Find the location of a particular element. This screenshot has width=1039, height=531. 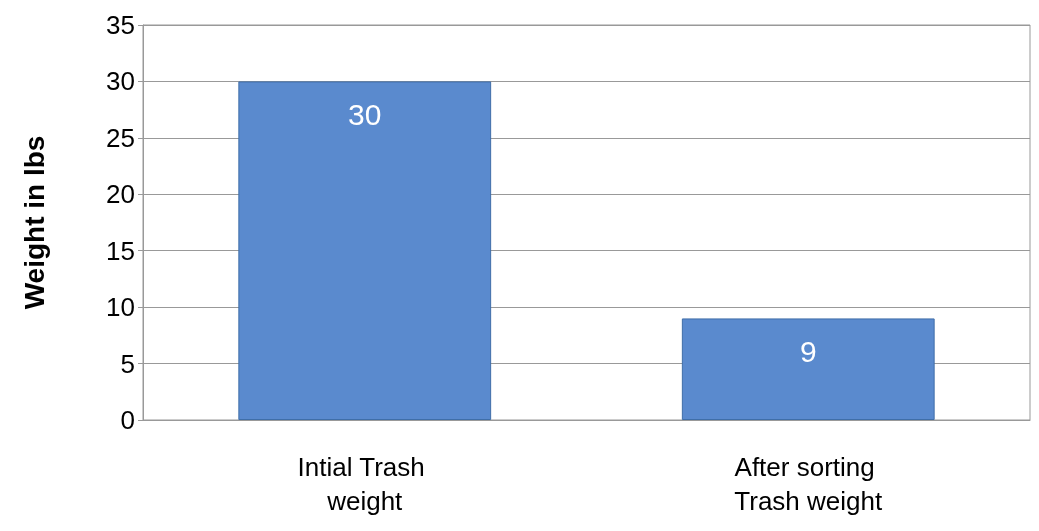

y-tick-label: 5 is located at coordinates (127, 363).